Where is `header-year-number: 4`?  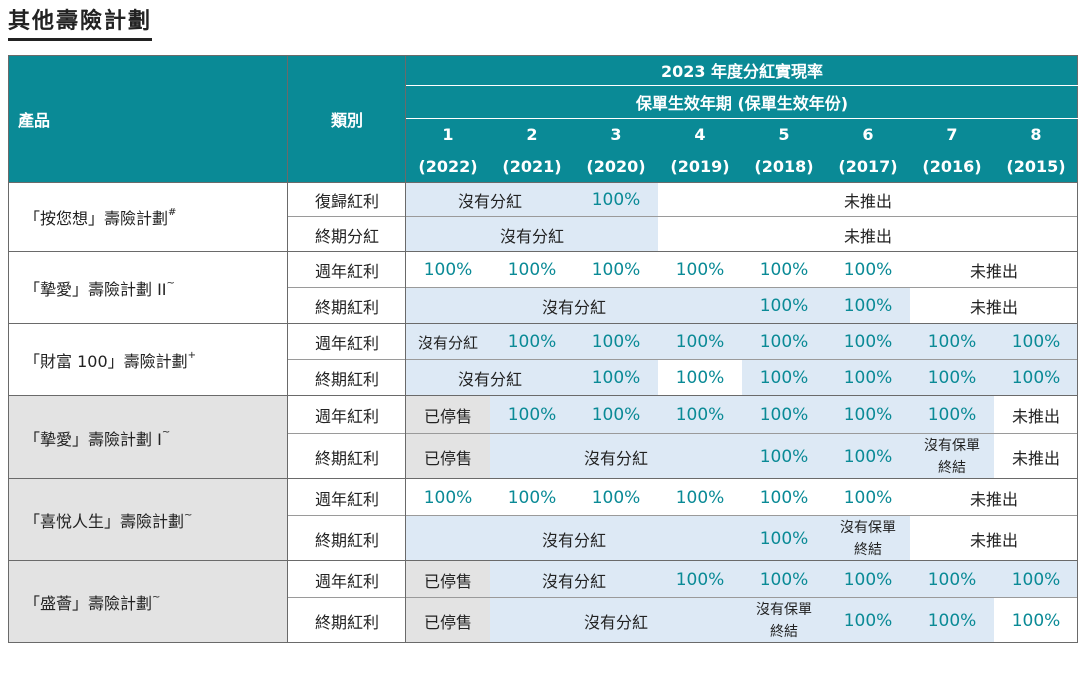 header-year-number: 4 is located at coordinates (700, 134).